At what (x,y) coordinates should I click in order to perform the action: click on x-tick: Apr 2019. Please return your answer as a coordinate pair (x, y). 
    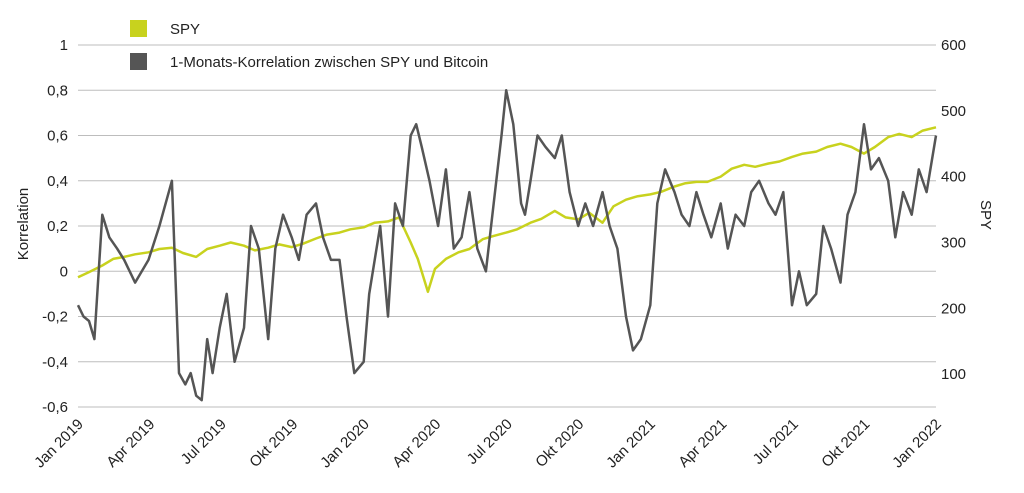
    Looking at the image, I should click on (130, 443).